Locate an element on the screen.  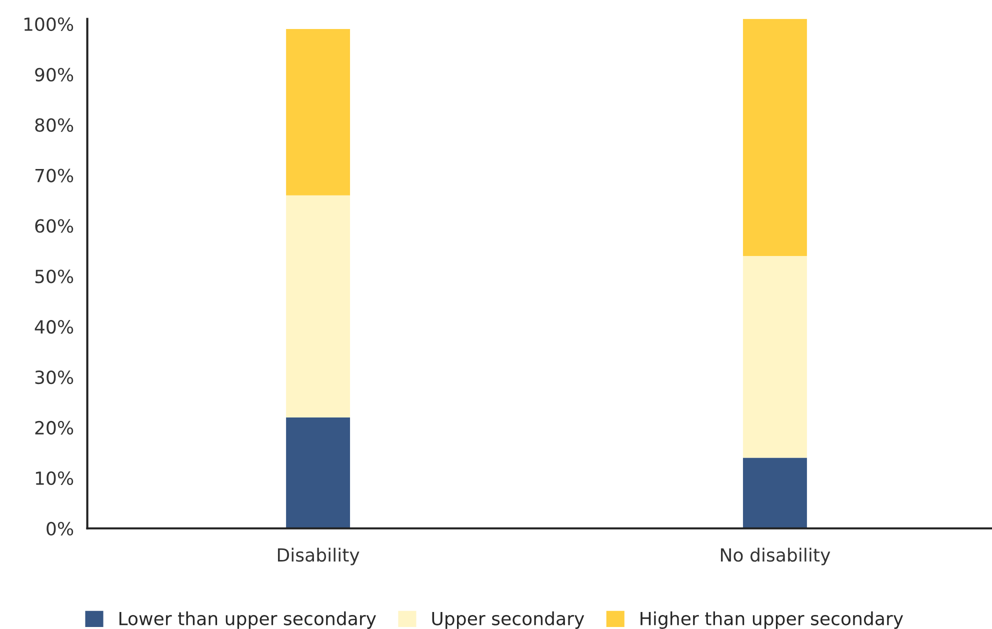
y-tick-label: 90% is located at coordinates (54, 75).